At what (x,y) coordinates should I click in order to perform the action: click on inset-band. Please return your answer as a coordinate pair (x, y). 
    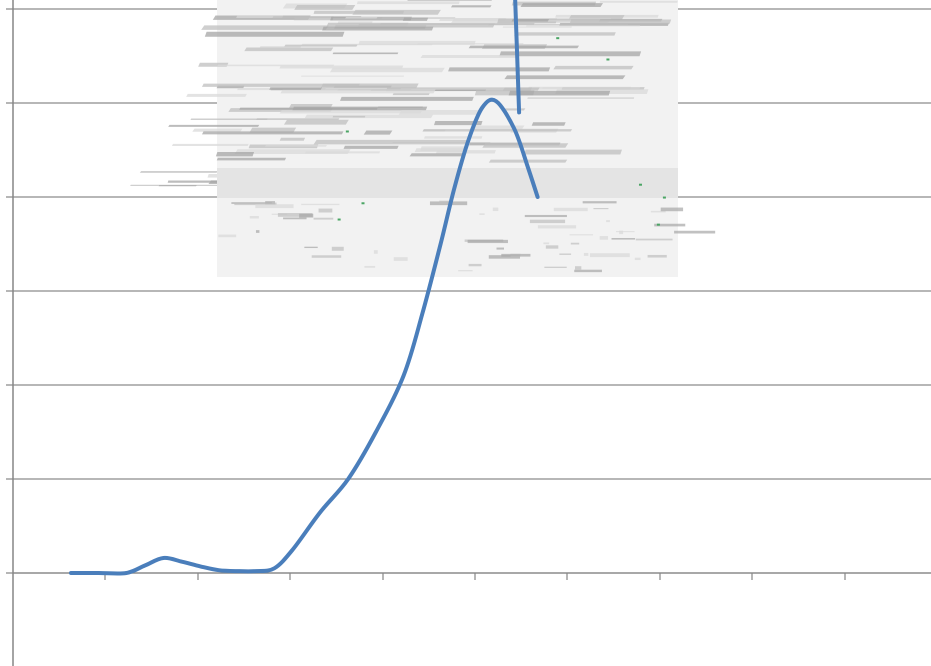
    Looking at the image, I should click on (447, 183).